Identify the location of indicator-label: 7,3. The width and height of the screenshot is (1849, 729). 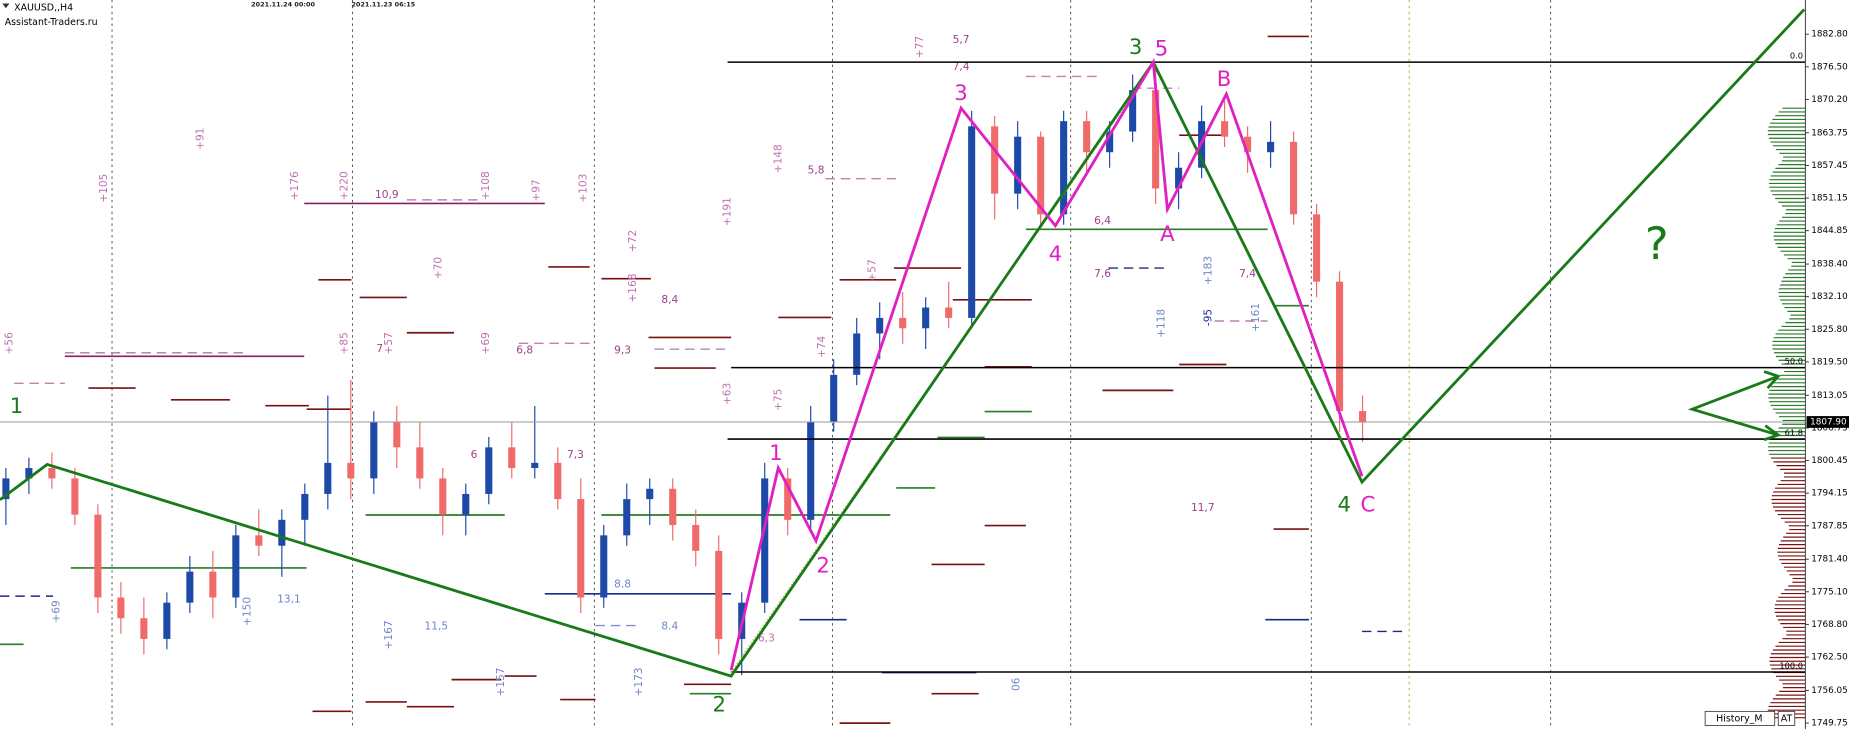
(575, 455).